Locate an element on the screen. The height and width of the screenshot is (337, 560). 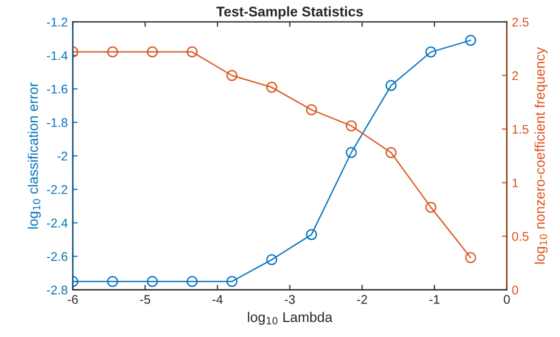
y-tick-label: -2.6 is located at coordinates (57, 256).